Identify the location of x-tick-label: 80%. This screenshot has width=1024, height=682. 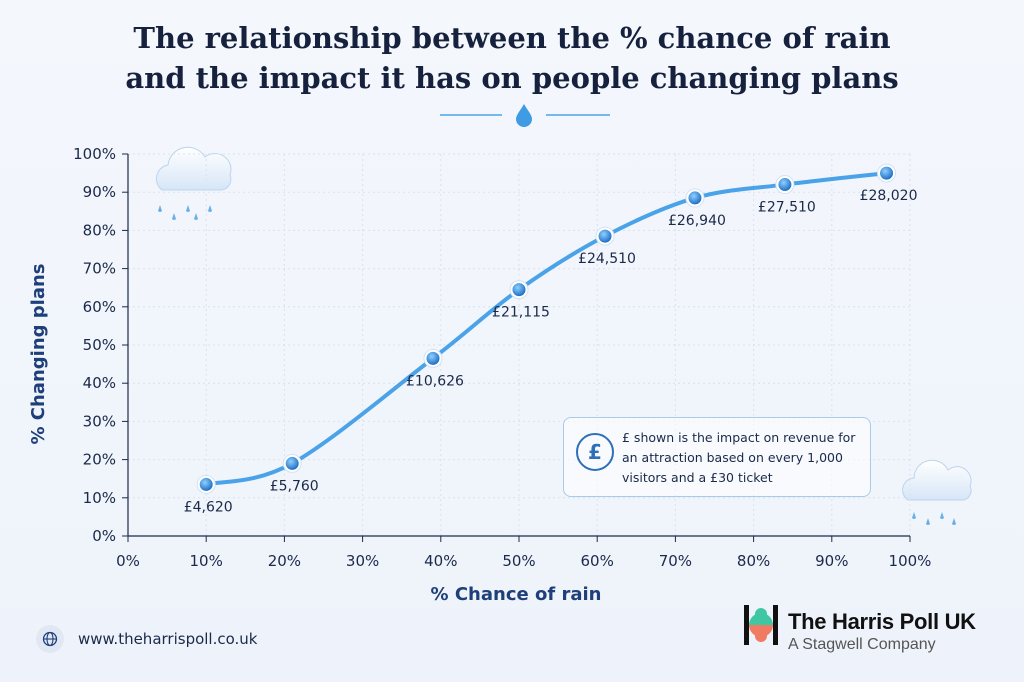
(753, 561).